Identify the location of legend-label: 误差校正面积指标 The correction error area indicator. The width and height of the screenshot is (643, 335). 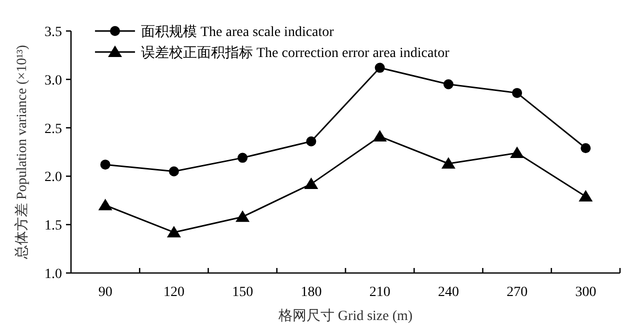
(295, 53).